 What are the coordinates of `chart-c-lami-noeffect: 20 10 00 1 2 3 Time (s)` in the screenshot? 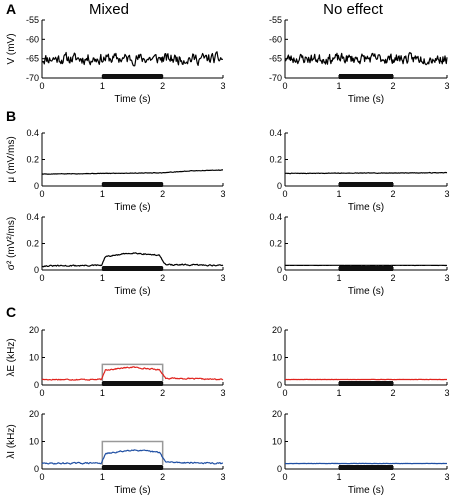 It's located at (361, 452).